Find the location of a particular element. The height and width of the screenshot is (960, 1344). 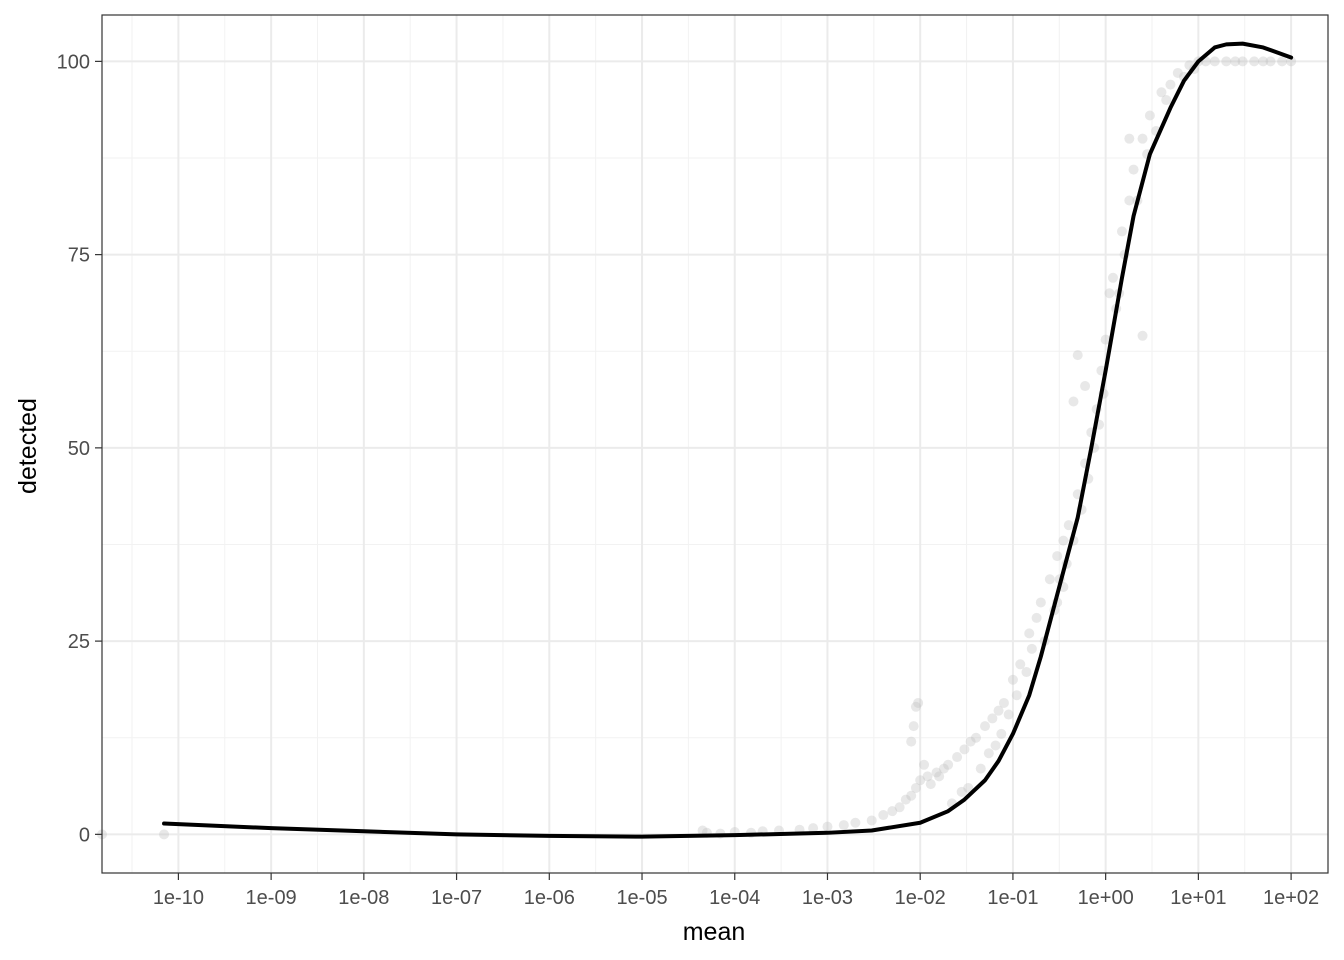

x-axis-title: mean is located at coordinates (714, 932).